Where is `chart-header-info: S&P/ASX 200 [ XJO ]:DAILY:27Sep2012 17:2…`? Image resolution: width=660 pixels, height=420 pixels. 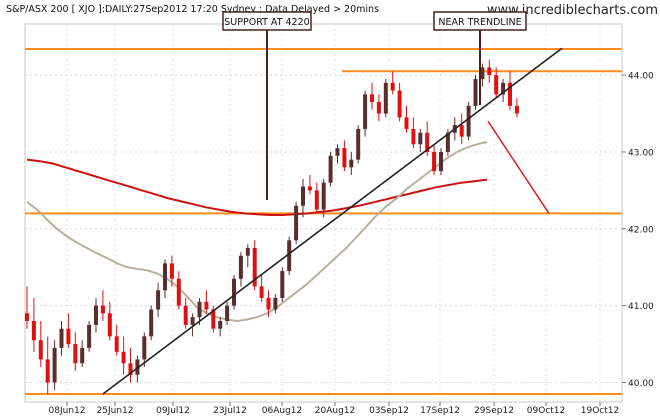
chart-header-info: S&P/ASX 200 [ XJO ]:DAILY:27Sep2012 17:2… is located at coordinates (192, 9).